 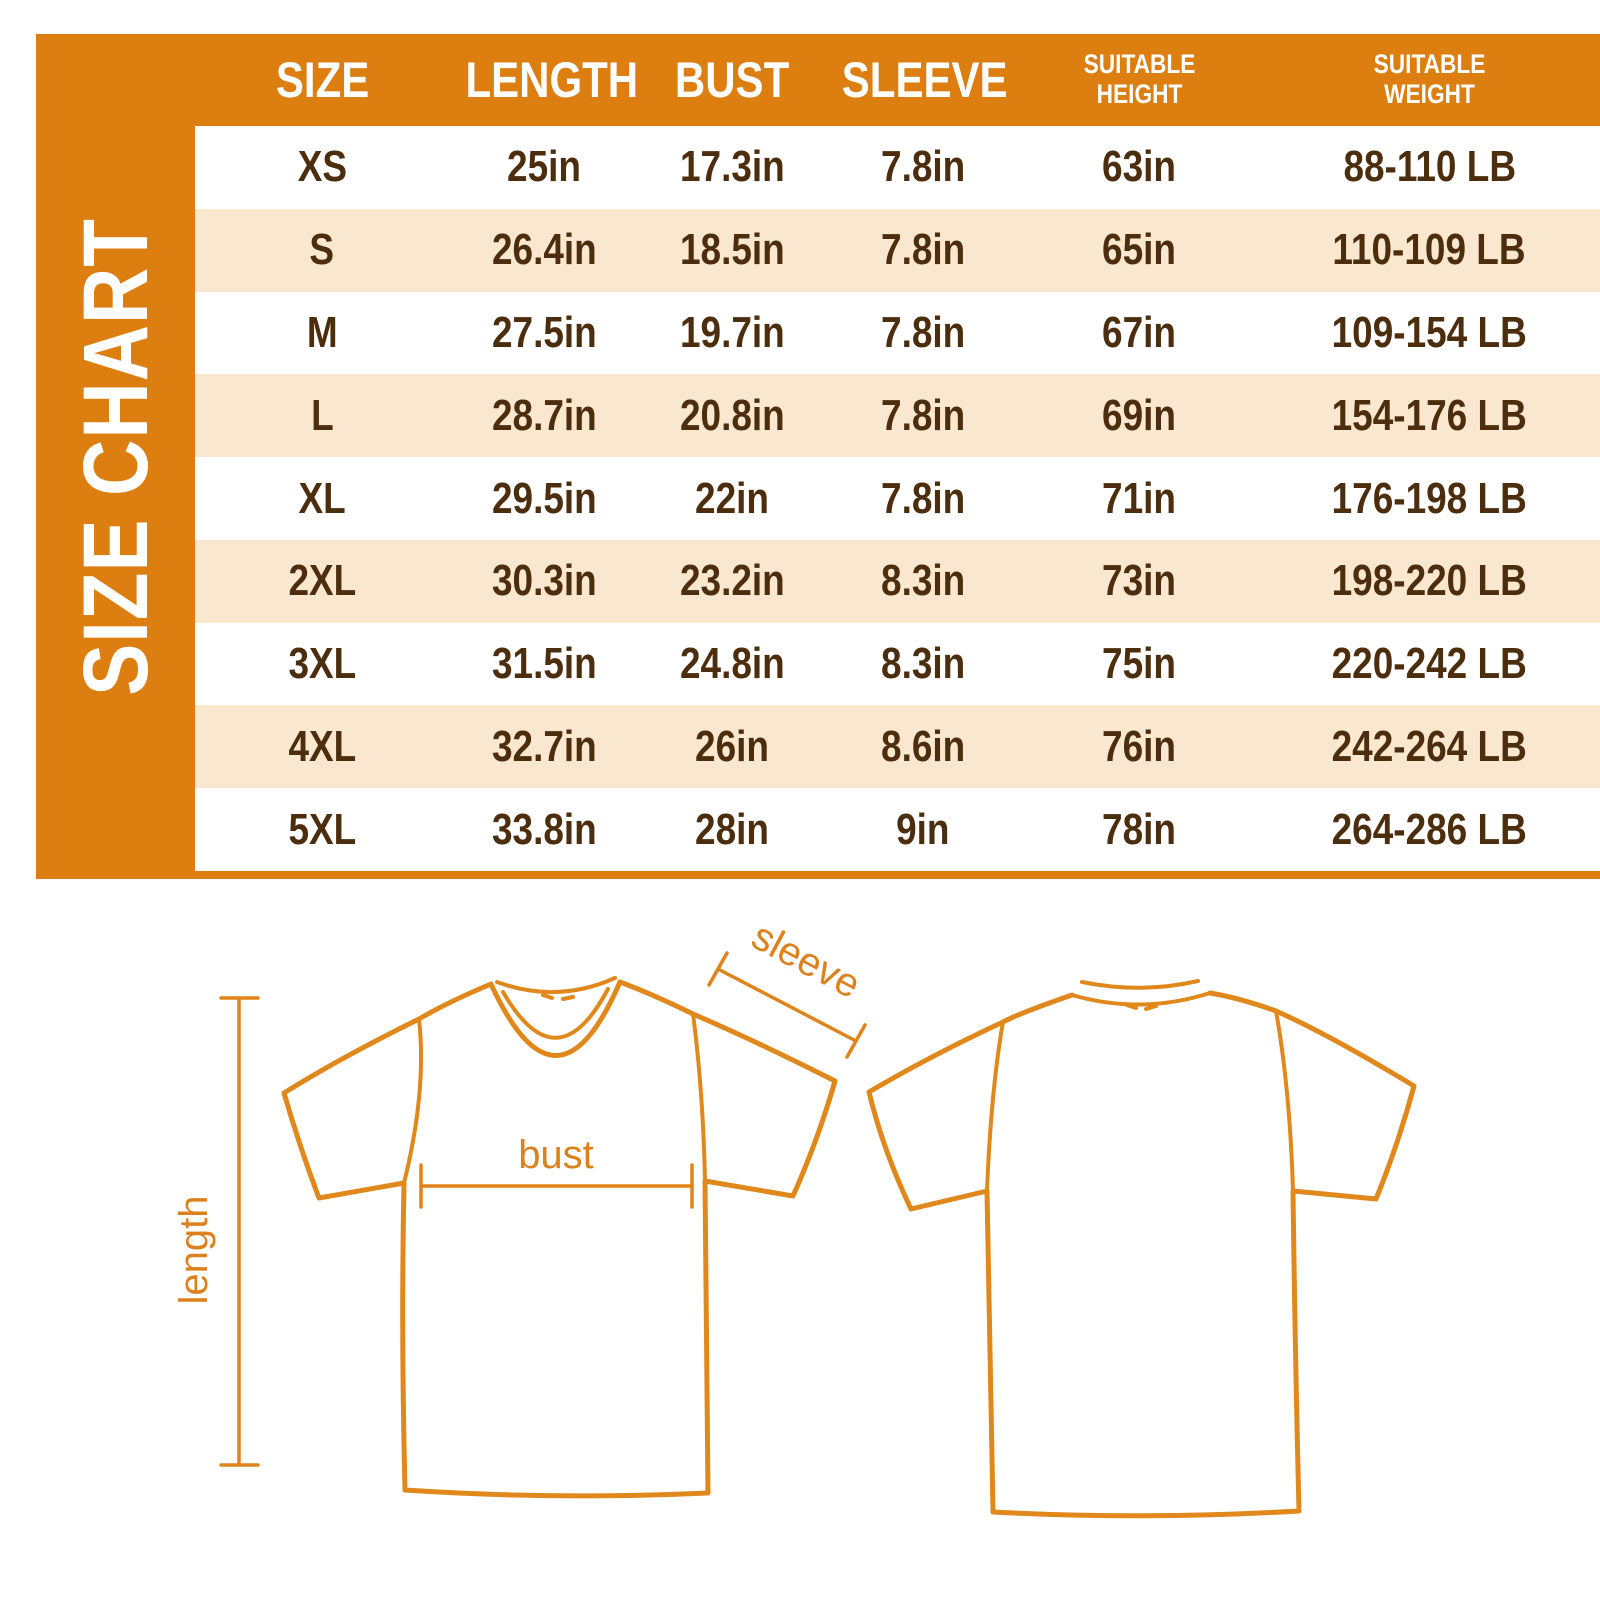 What do you see at coordinates (1141, 999) in the screenshot?
I see `back-collar-bottom` at bounding box center [1141, 999].